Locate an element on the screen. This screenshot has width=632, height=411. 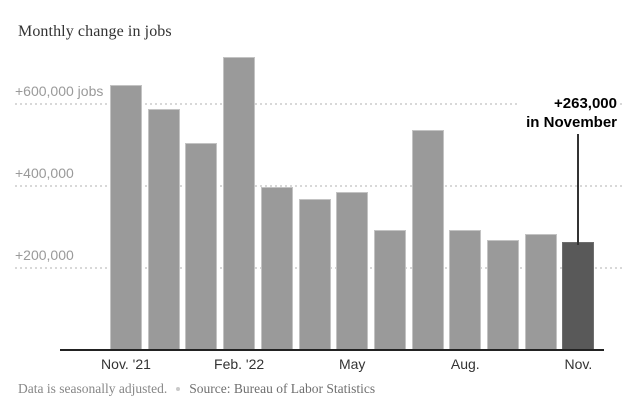
x-axis-label-nov-21: Nov. '21 is located at coordinates (126, 364).